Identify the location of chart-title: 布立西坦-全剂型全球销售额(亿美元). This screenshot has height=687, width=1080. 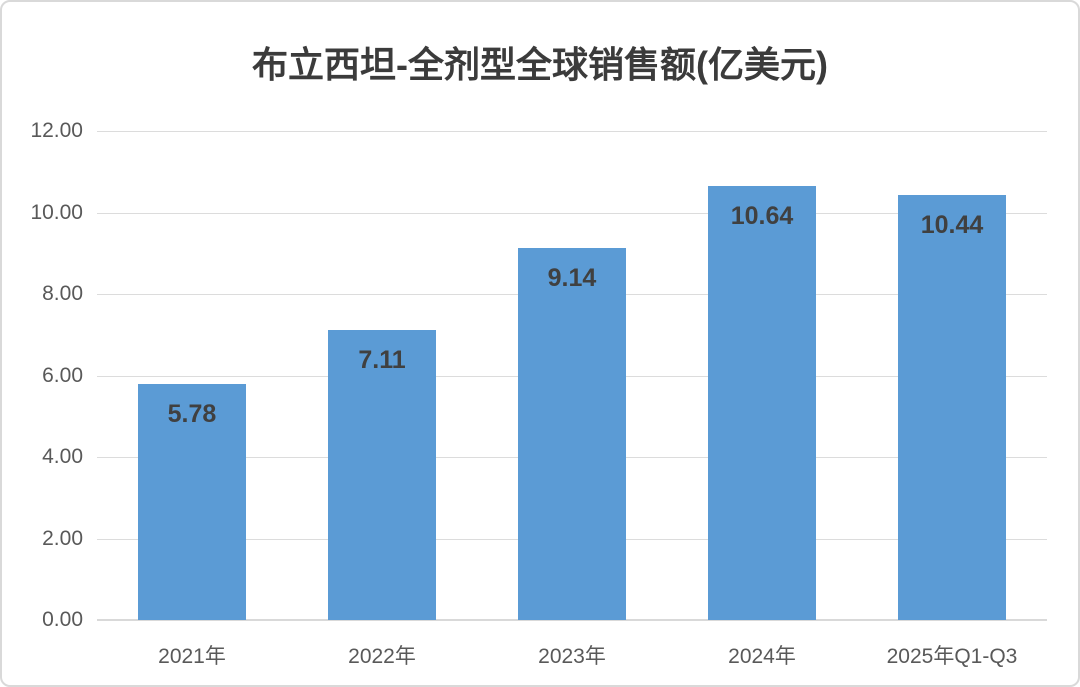
(540, 64).